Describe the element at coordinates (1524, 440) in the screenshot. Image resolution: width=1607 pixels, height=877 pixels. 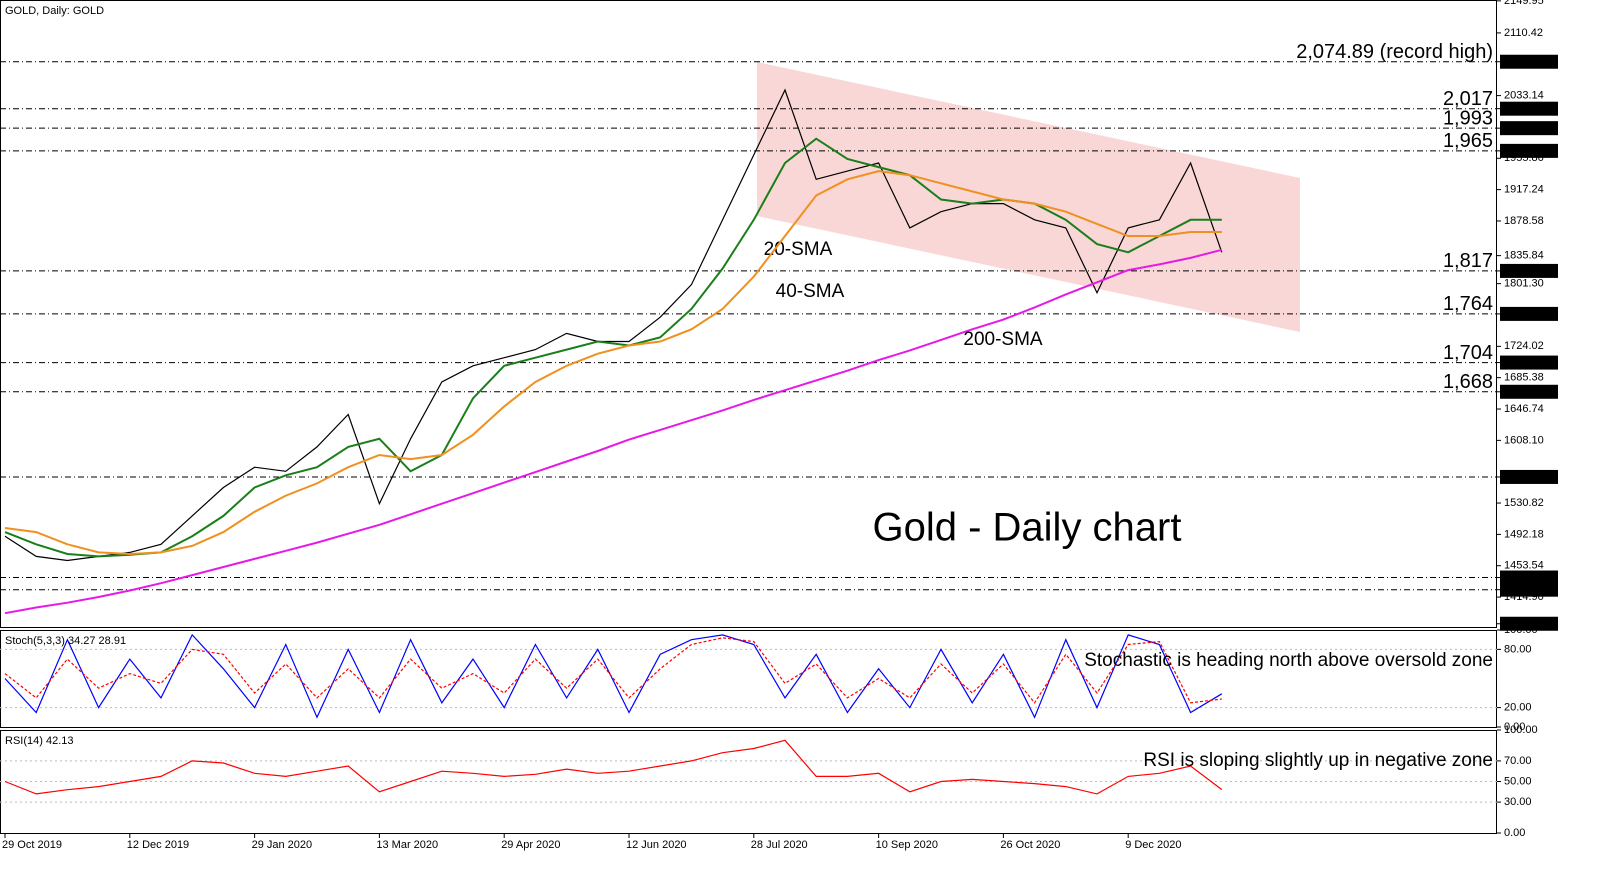
I see `y-tick-label: 1608.10` at that location.